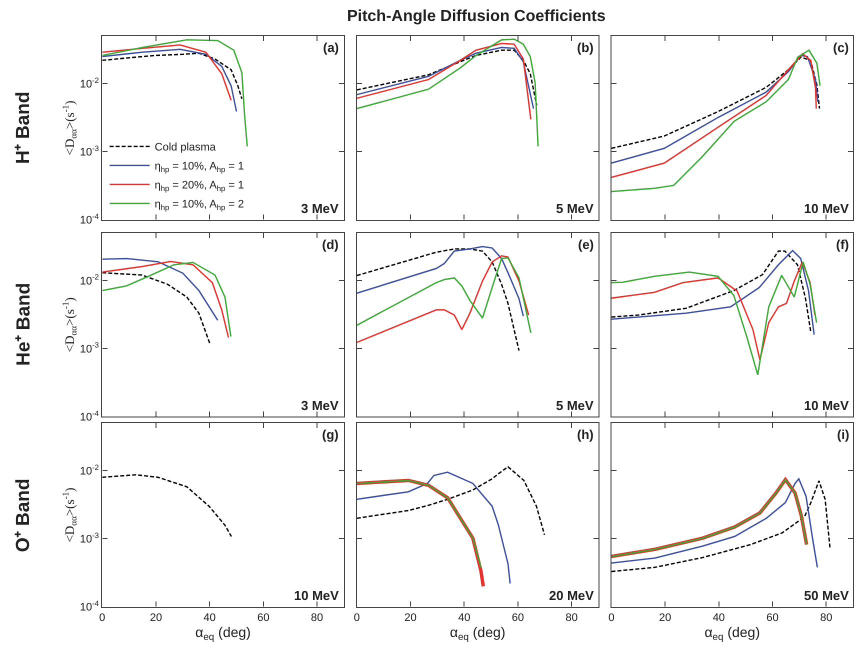 This screenshot has width=866, height=663. What do you see at coordinates (199, 167) in the screenshot?
I see `legend-label: η$_{hp}$ = 10%, A$_{hp}$ = 1` at bounding box center [199, 167].